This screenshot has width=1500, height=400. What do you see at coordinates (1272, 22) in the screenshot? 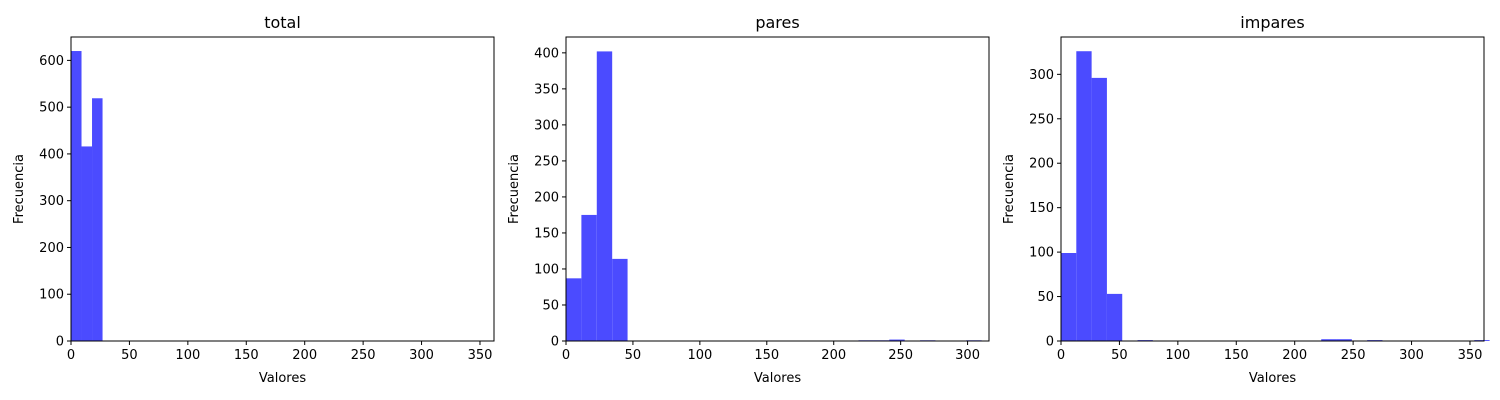
I see `subplot-title: impares` at bounding box center [1272, 22].